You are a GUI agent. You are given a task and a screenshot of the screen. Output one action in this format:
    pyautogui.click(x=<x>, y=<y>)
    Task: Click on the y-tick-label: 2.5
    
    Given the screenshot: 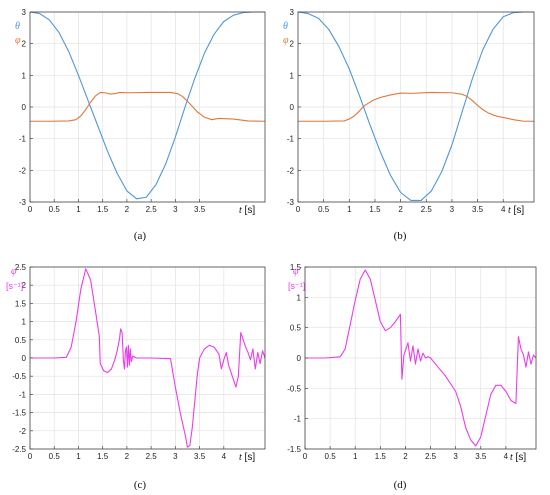 What is the action you would take?
    pyautogui.click(x=21, y=267)
    